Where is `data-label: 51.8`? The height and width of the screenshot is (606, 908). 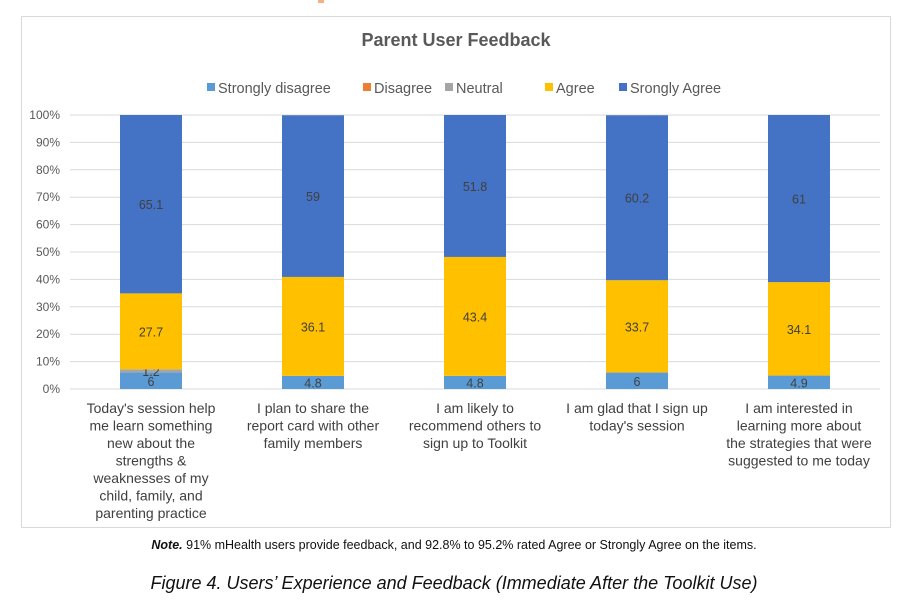
data-label: 51.8 is located at coordinates (475, 187).